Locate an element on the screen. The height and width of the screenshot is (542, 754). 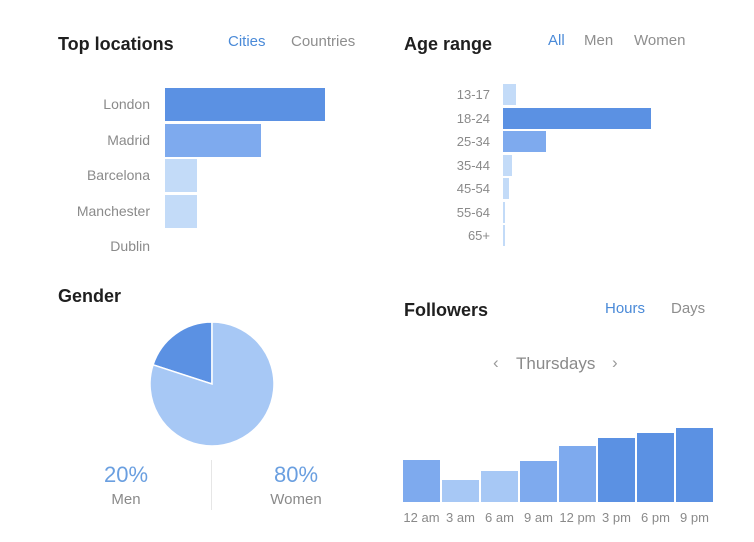
gender-women-label: Women is located at coordinates (296, 499).